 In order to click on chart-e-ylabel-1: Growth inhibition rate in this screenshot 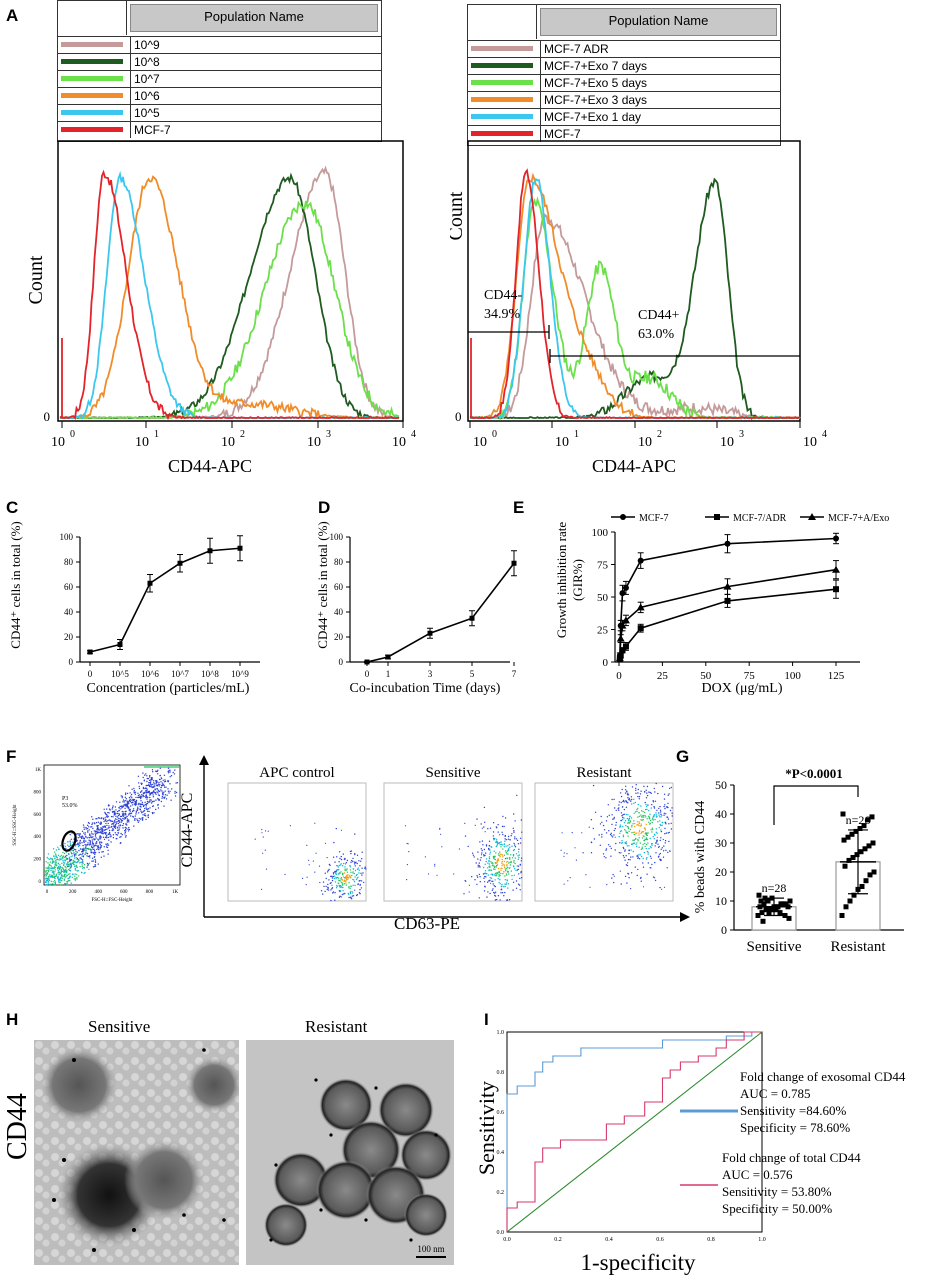, I will do `click(561, 580)`.